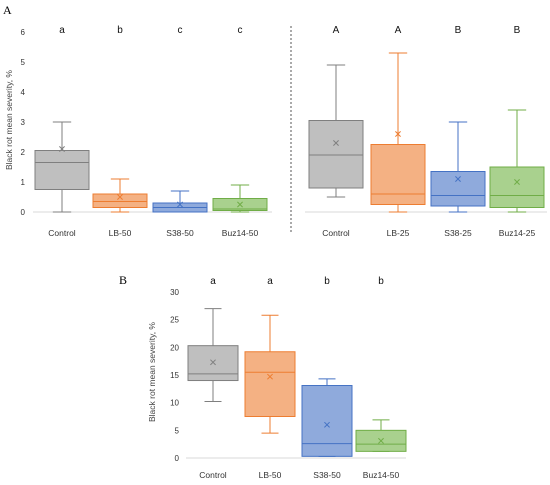 This screenshot has width=550, height=485. Describe the element at coordinates (174, 347) in the screenshot. I see `y-tick-label: 20` at that location.